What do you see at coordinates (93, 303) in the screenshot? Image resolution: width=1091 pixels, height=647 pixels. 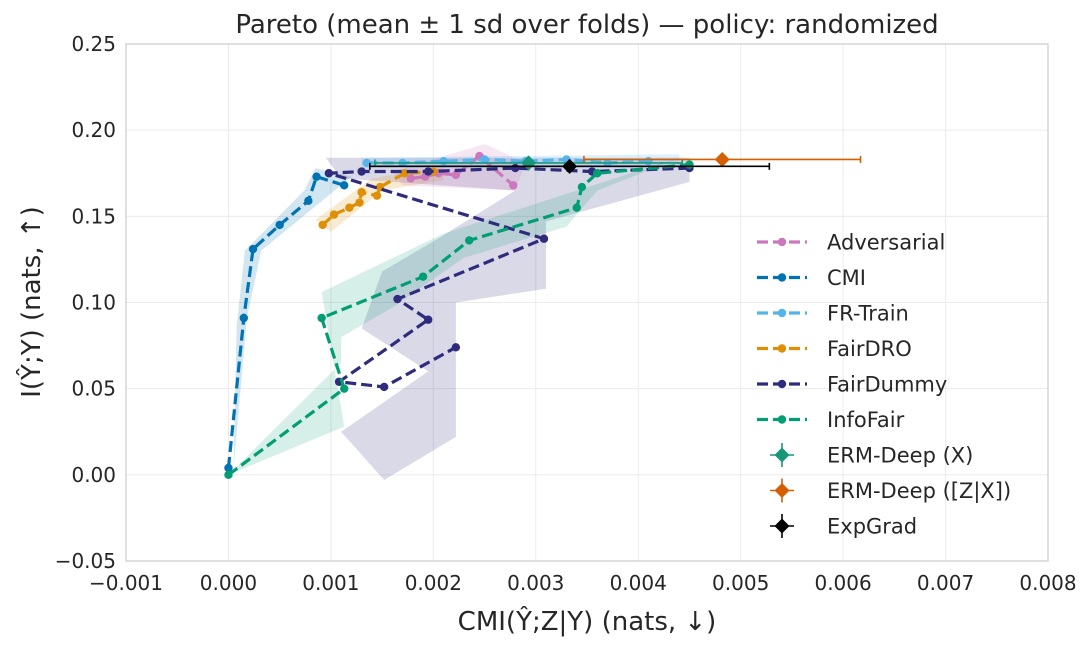 I see `y-tick-label: 0.10` at bounding box center [93, 303].